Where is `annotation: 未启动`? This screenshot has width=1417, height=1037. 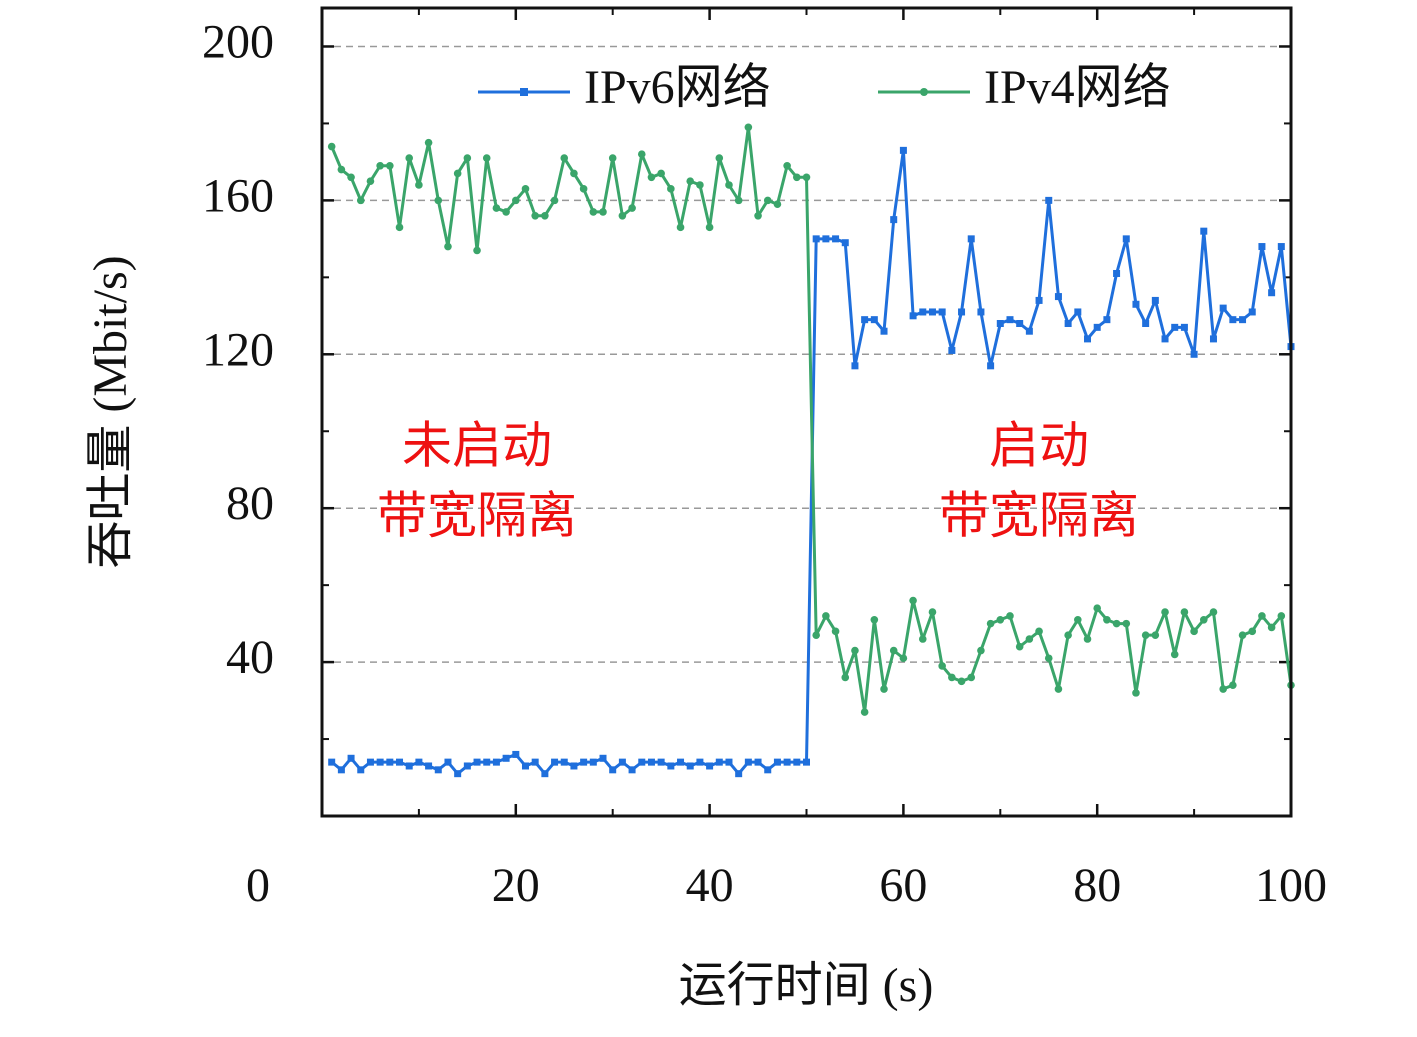 annotation: 未启动 is located at coordinates (477, 446).